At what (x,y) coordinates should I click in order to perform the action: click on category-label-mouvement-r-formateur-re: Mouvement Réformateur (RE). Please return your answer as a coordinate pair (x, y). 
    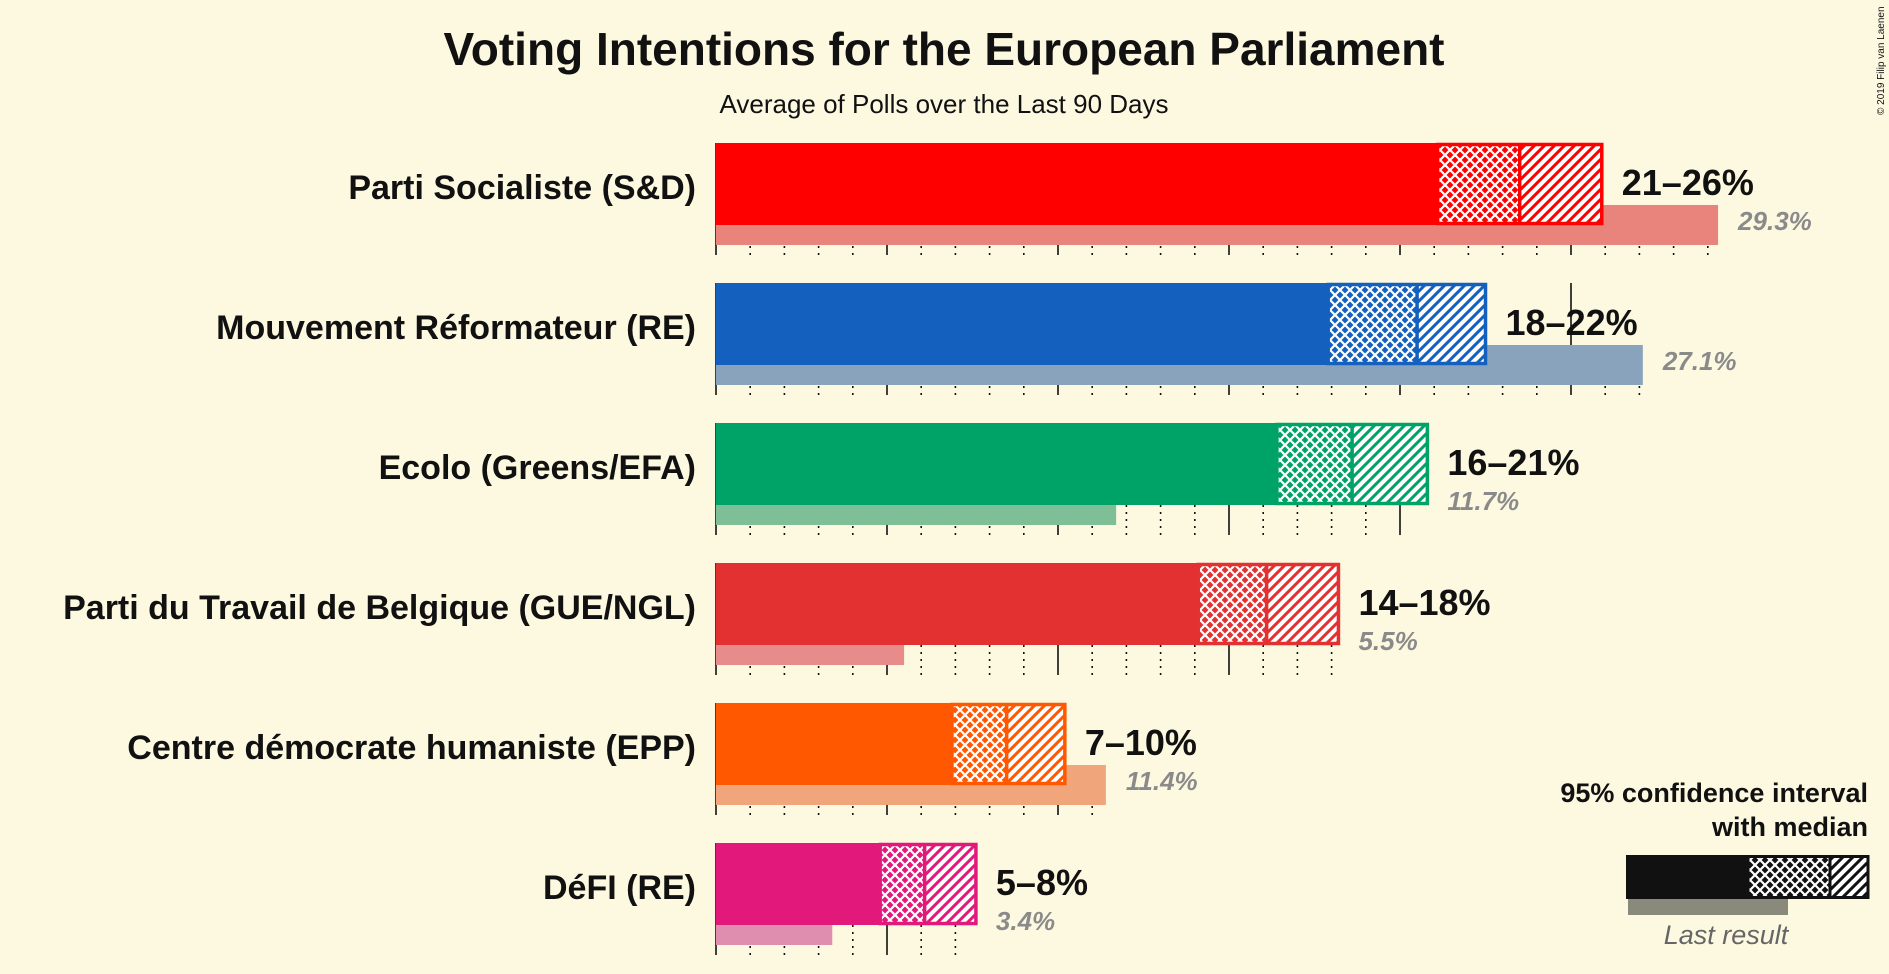
    Looking at the image, I should click on (456, 328).